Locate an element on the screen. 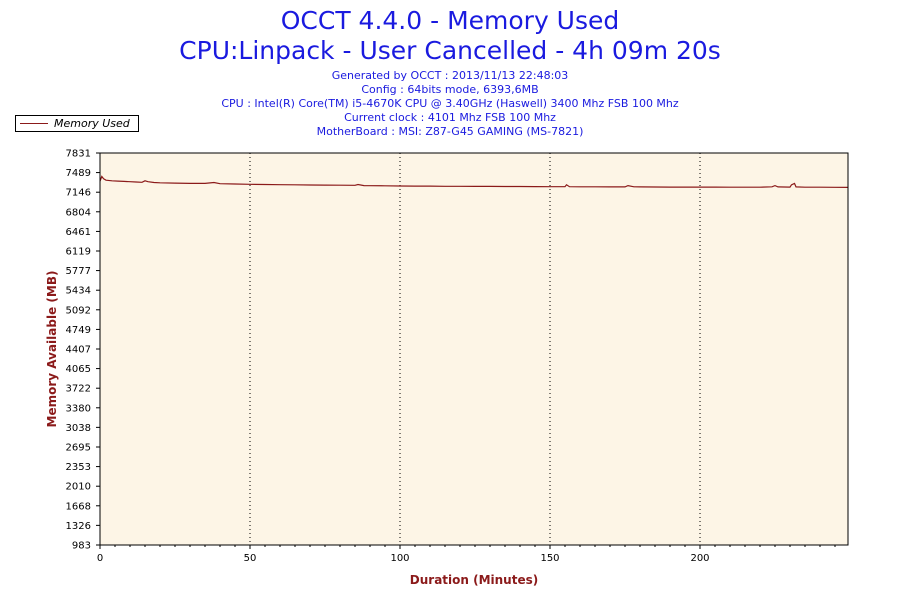 The image size is (900, 600). legend: Memory Used is located at coordinates (77, 123).